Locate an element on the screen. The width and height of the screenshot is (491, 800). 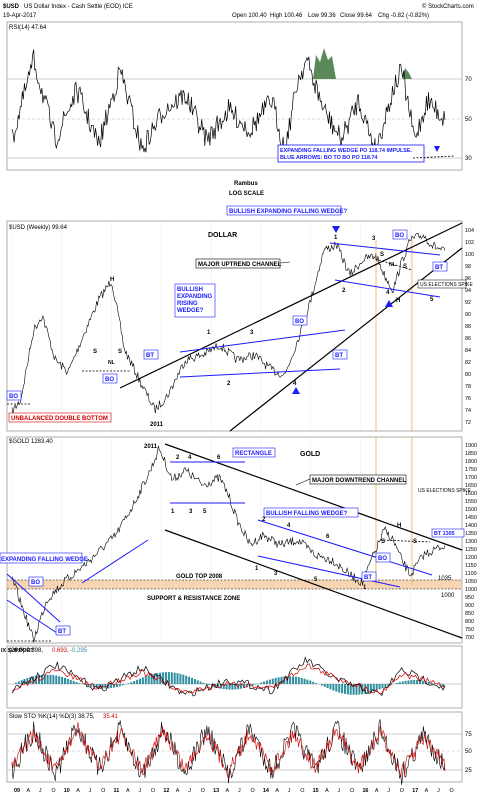
gold-tick-1800: 1800 is located at coordinates (471, 462).